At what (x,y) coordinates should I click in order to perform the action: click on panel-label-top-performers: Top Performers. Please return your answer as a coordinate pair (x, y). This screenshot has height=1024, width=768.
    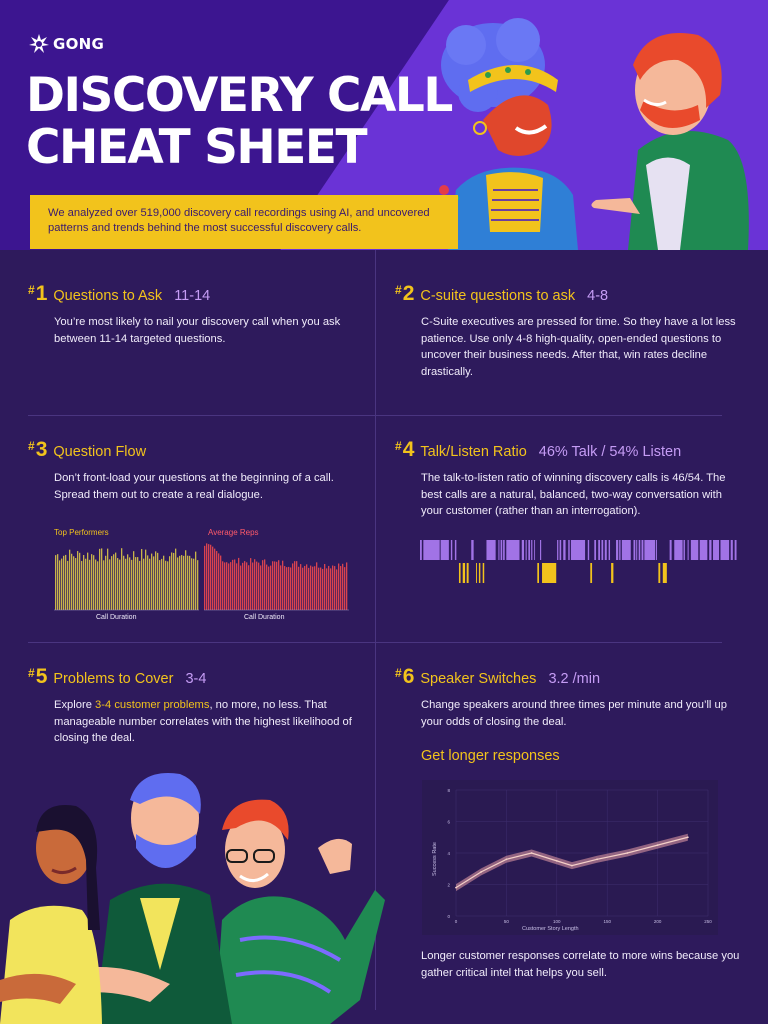
    Looking at the image, I should click on (81, 532).